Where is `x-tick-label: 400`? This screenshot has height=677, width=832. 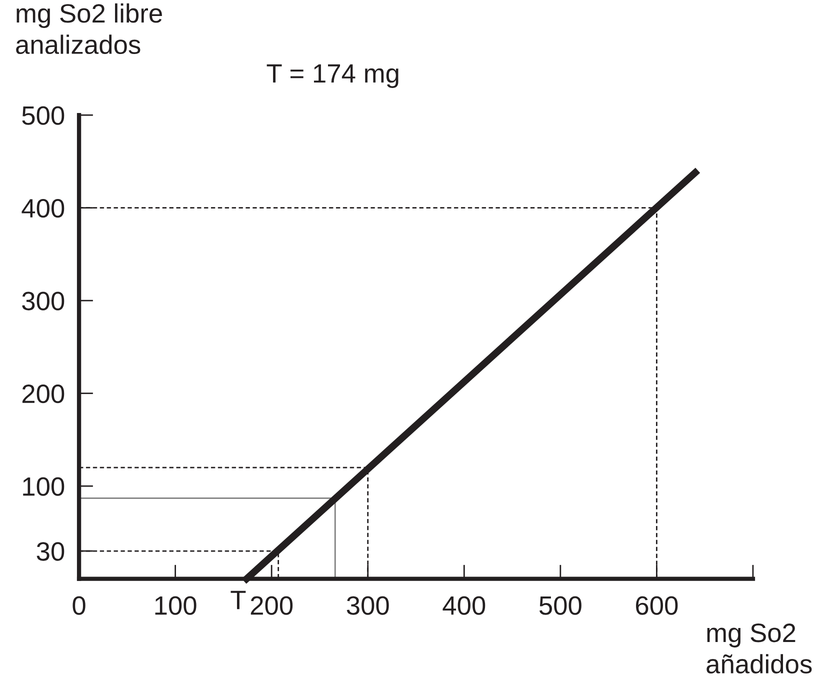
x-tick-label: 400 is located at coordinates (464, 605).